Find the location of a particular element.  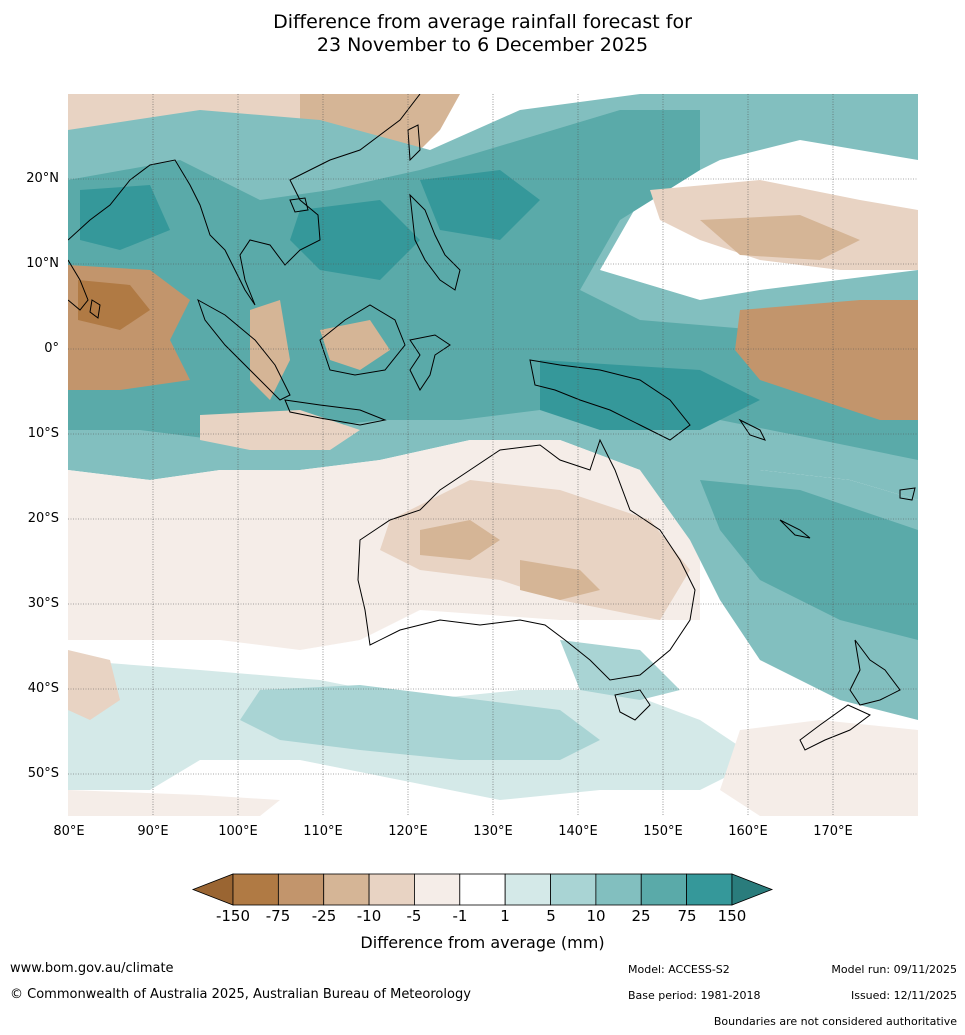

lon-label-100e: 100°E is located at coordinates (238, 831).